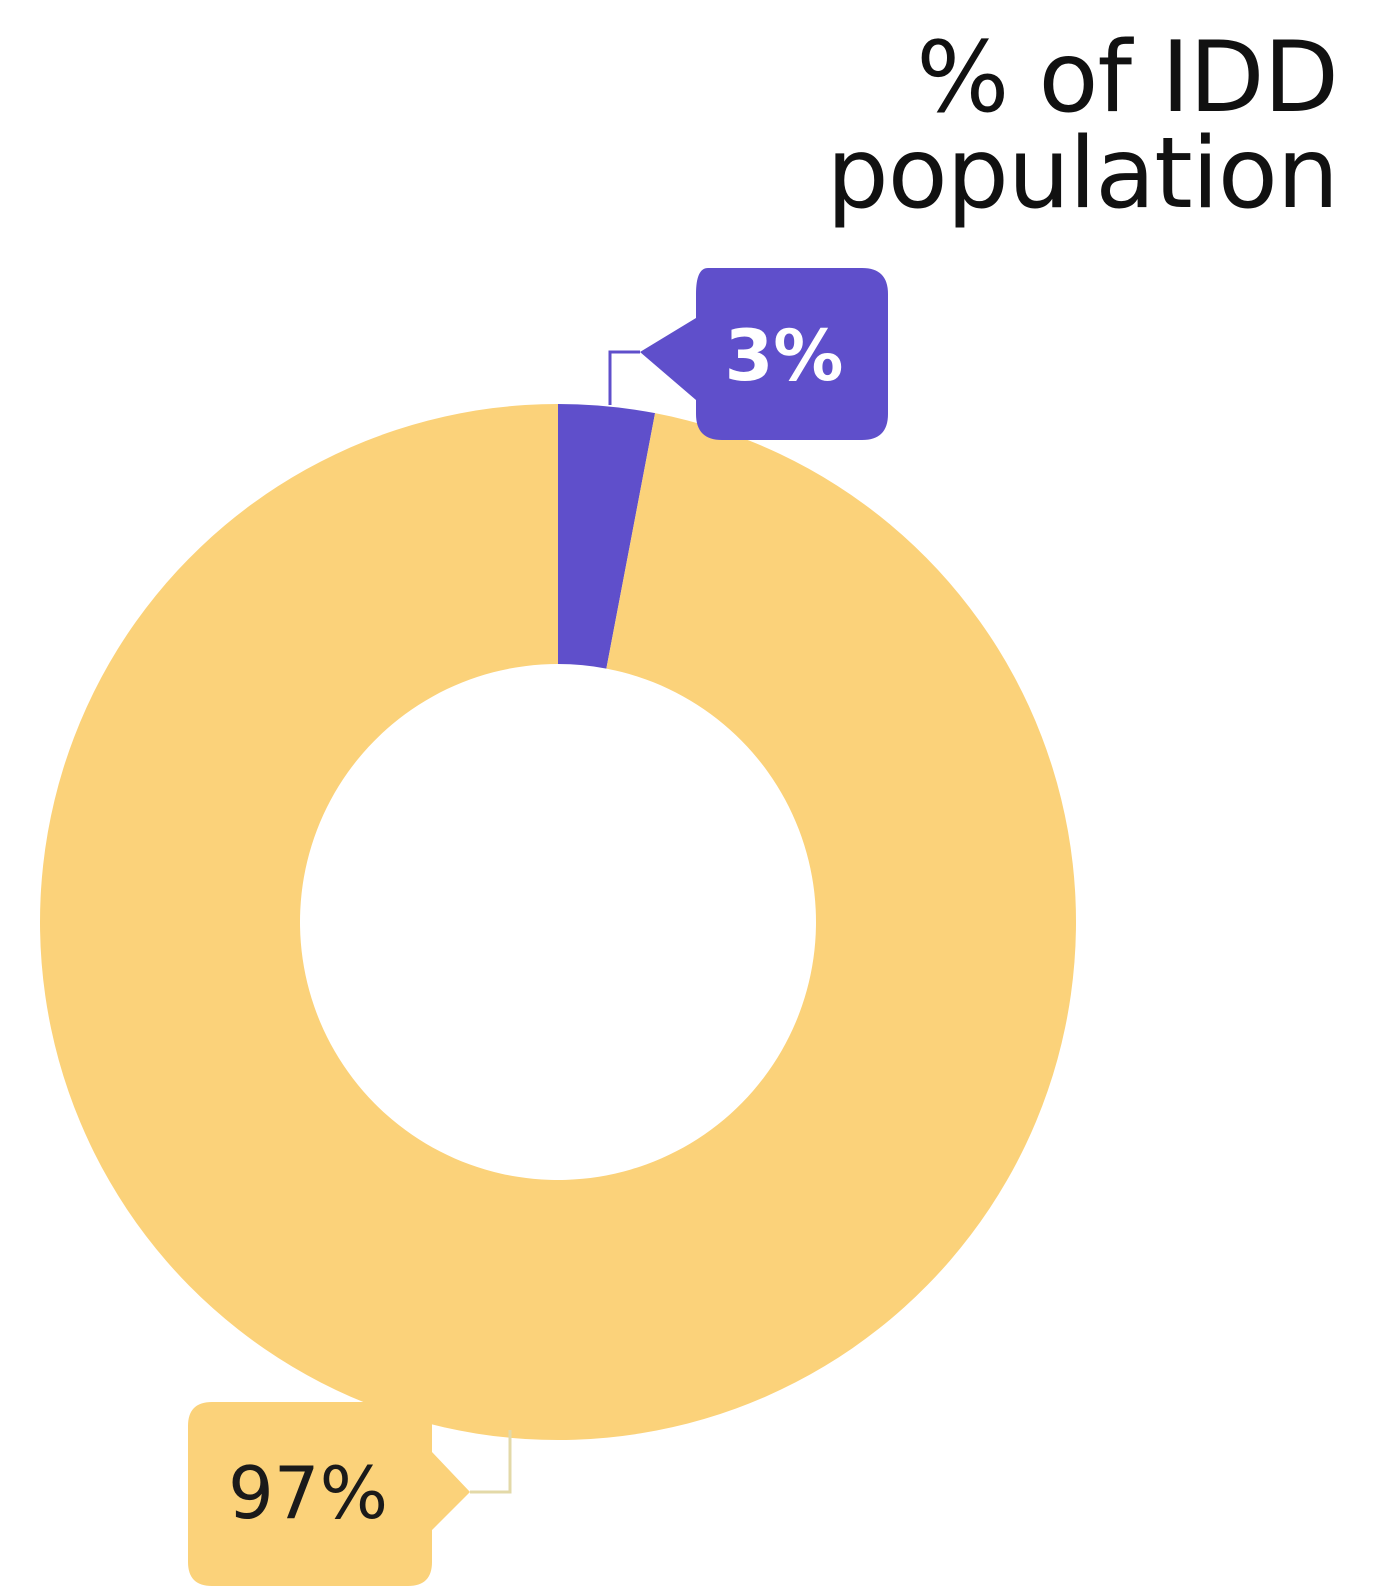 This screenshot has height=1596, width=1374. I want to click on data-label-3-percent: 3%, so click(784, 356).